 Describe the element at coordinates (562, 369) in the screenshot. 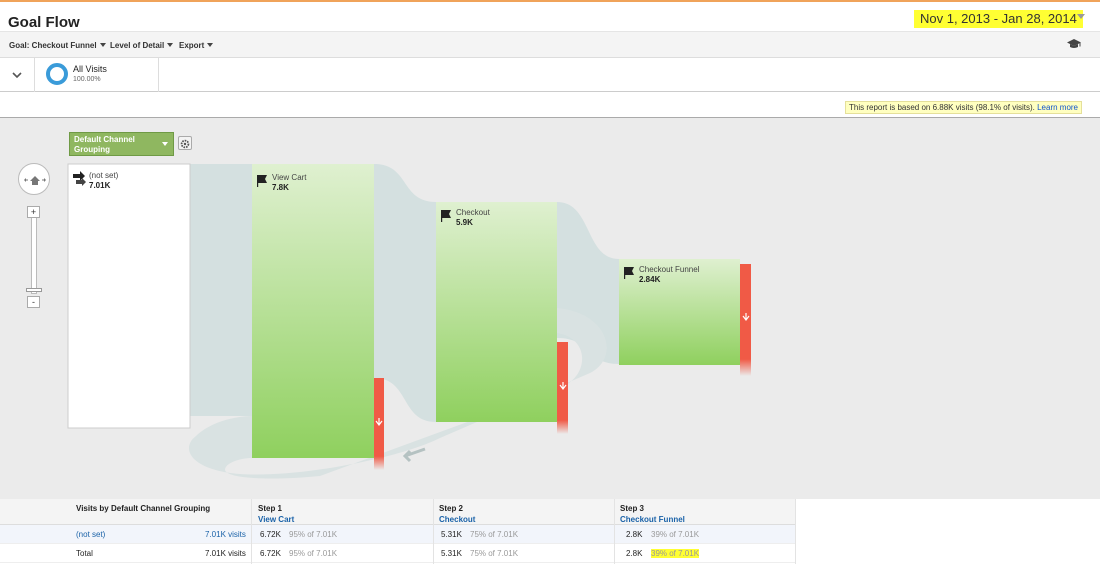

I see `exit-arrow-icon` at that location.